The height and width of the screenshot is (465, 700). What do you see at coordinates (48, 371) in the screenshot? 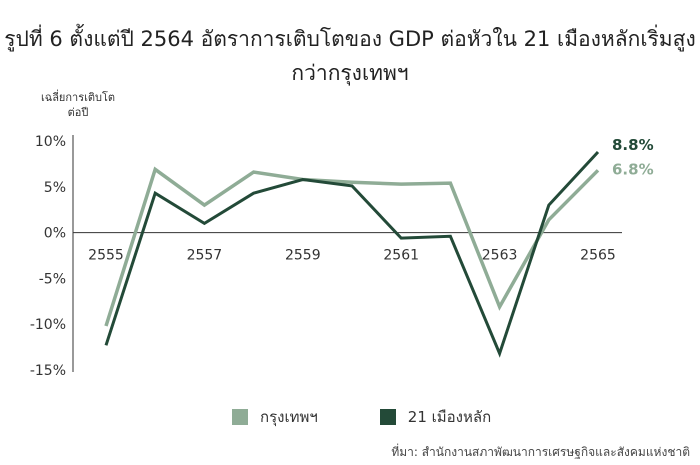
I see `y-tick-label: -15%` at bounding box center [48, 371].